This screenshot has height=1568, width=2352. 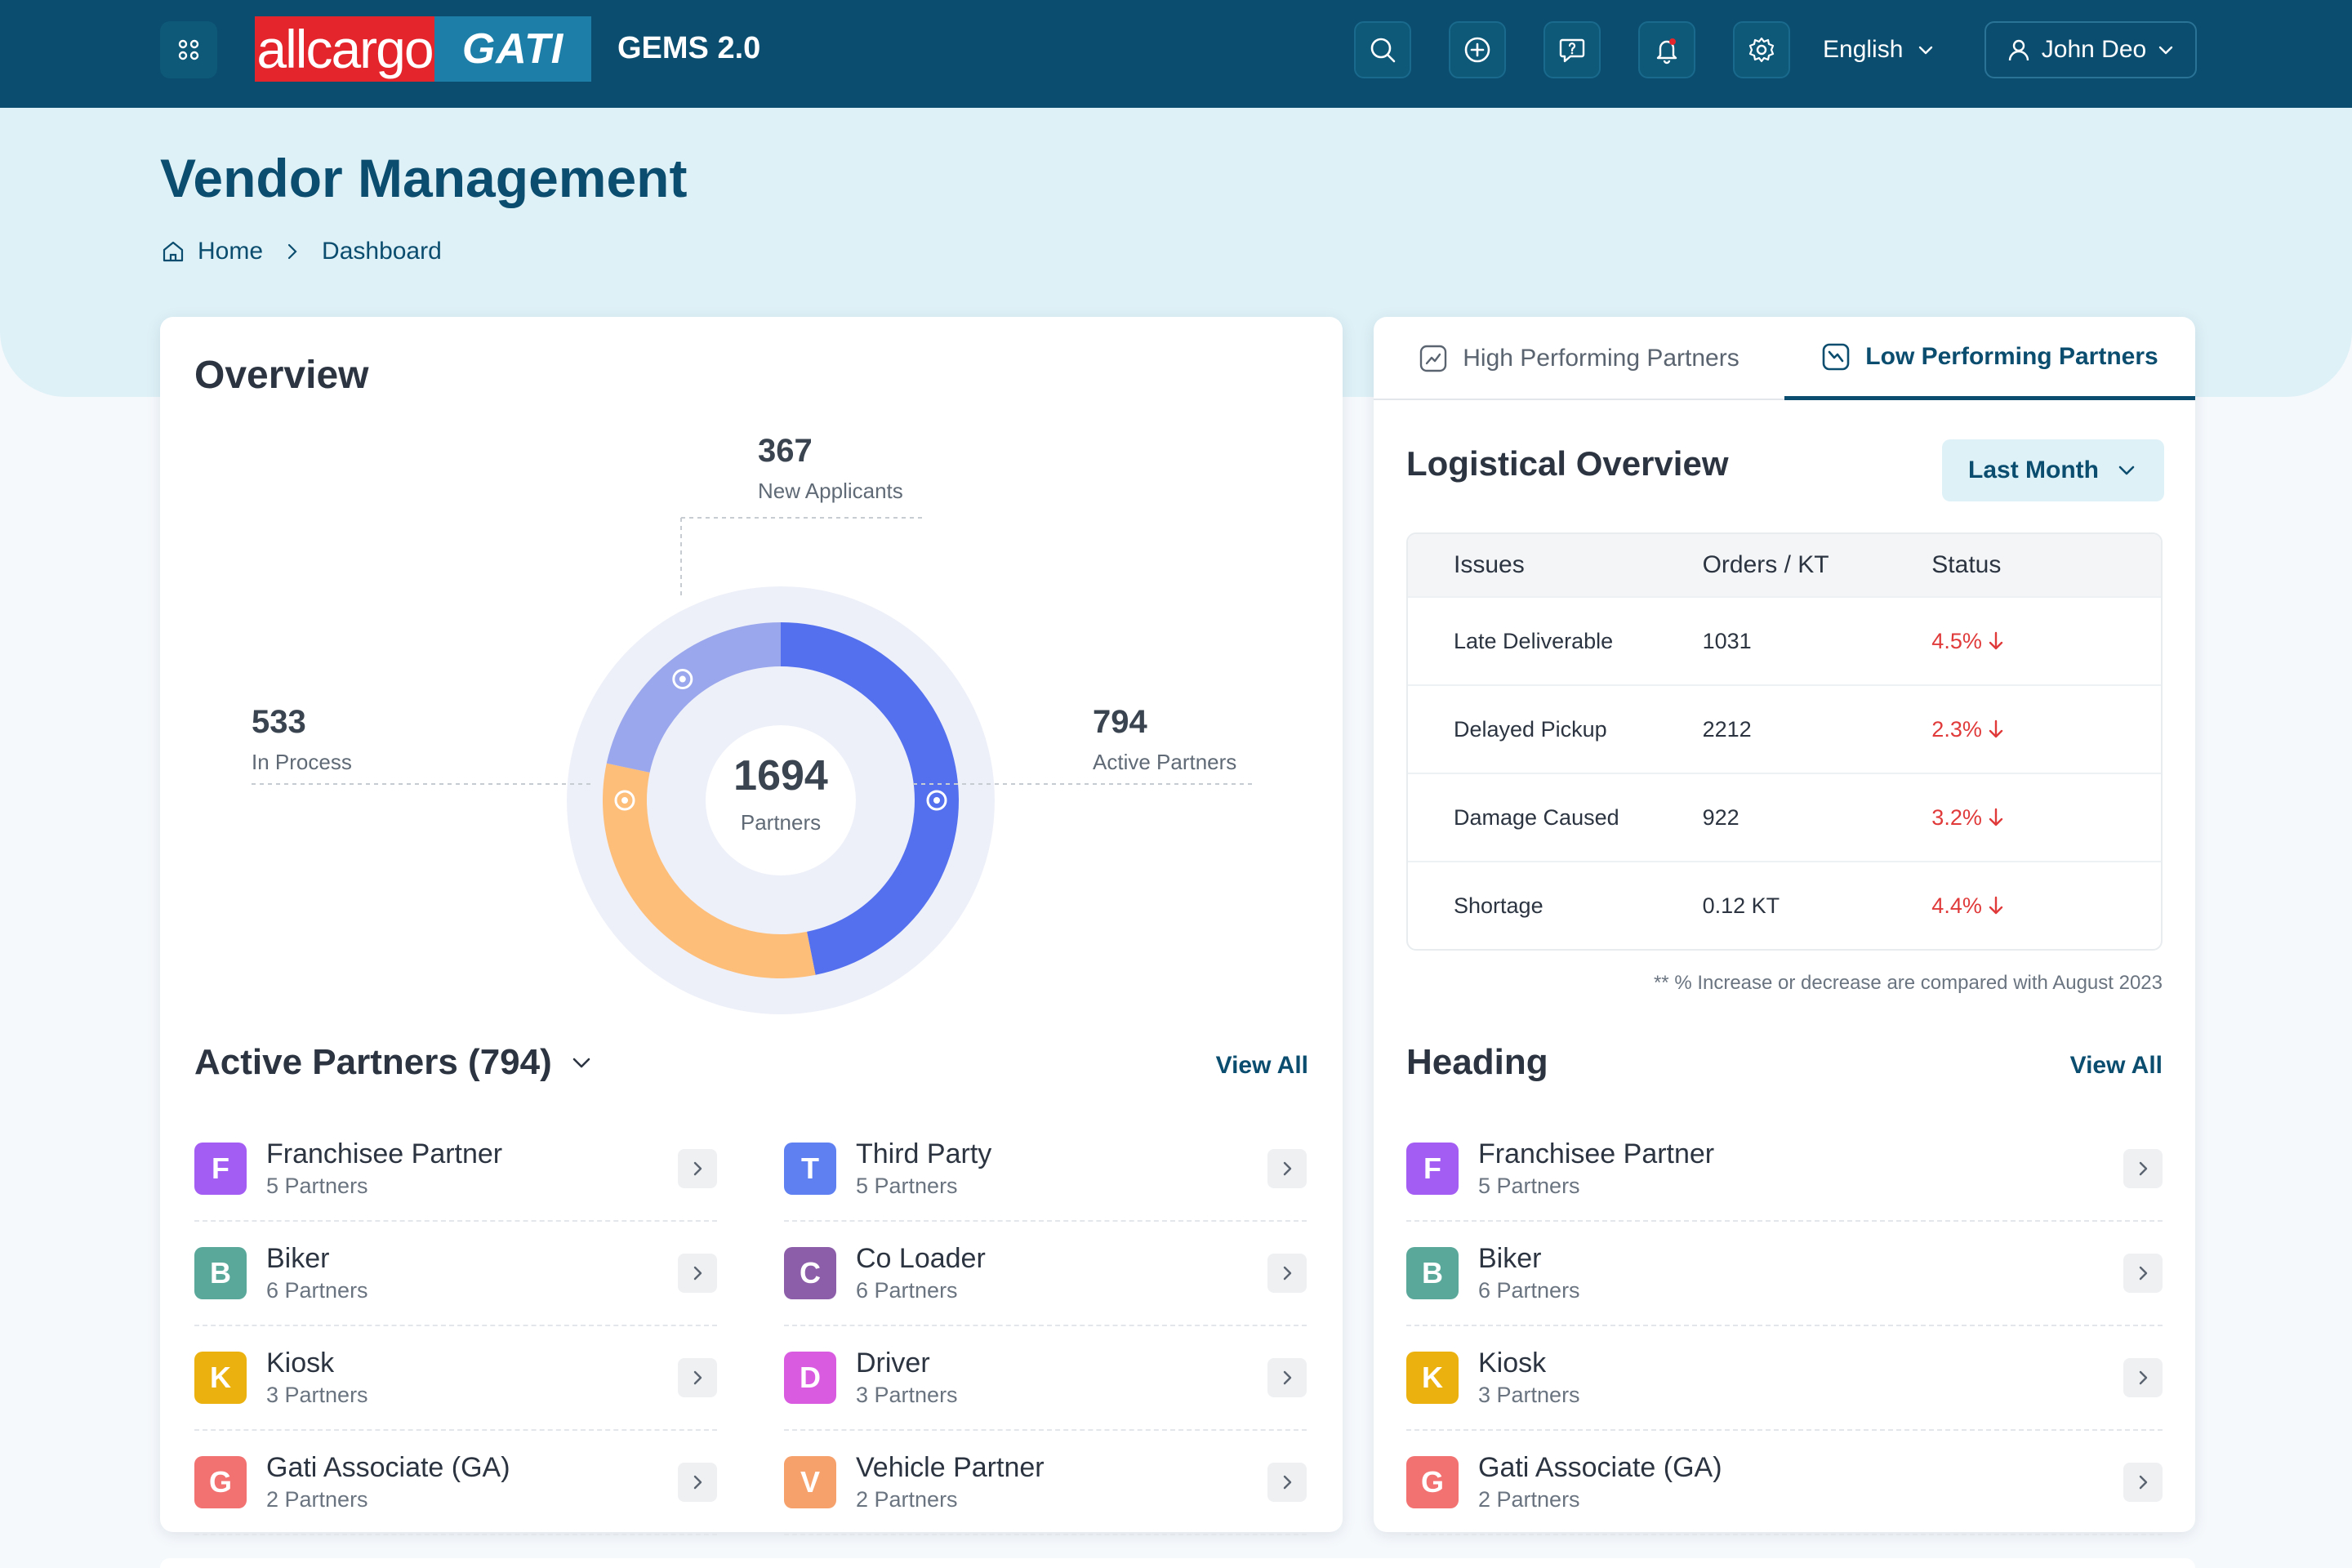 What do you see at coordinates (1989, 358) in the screenshot?
I see `tab-low-performing: Low Performing Partners` at bounding box center [1989, 358].